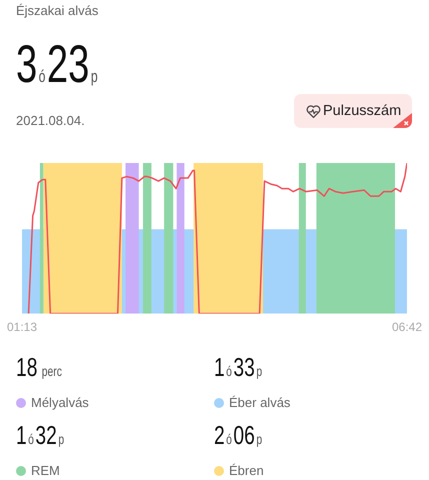 This screenshot has height=480, width=429. Describe the element at coordinates (39, 367) in the screenshot. I see `text: 18 perc` at that location.